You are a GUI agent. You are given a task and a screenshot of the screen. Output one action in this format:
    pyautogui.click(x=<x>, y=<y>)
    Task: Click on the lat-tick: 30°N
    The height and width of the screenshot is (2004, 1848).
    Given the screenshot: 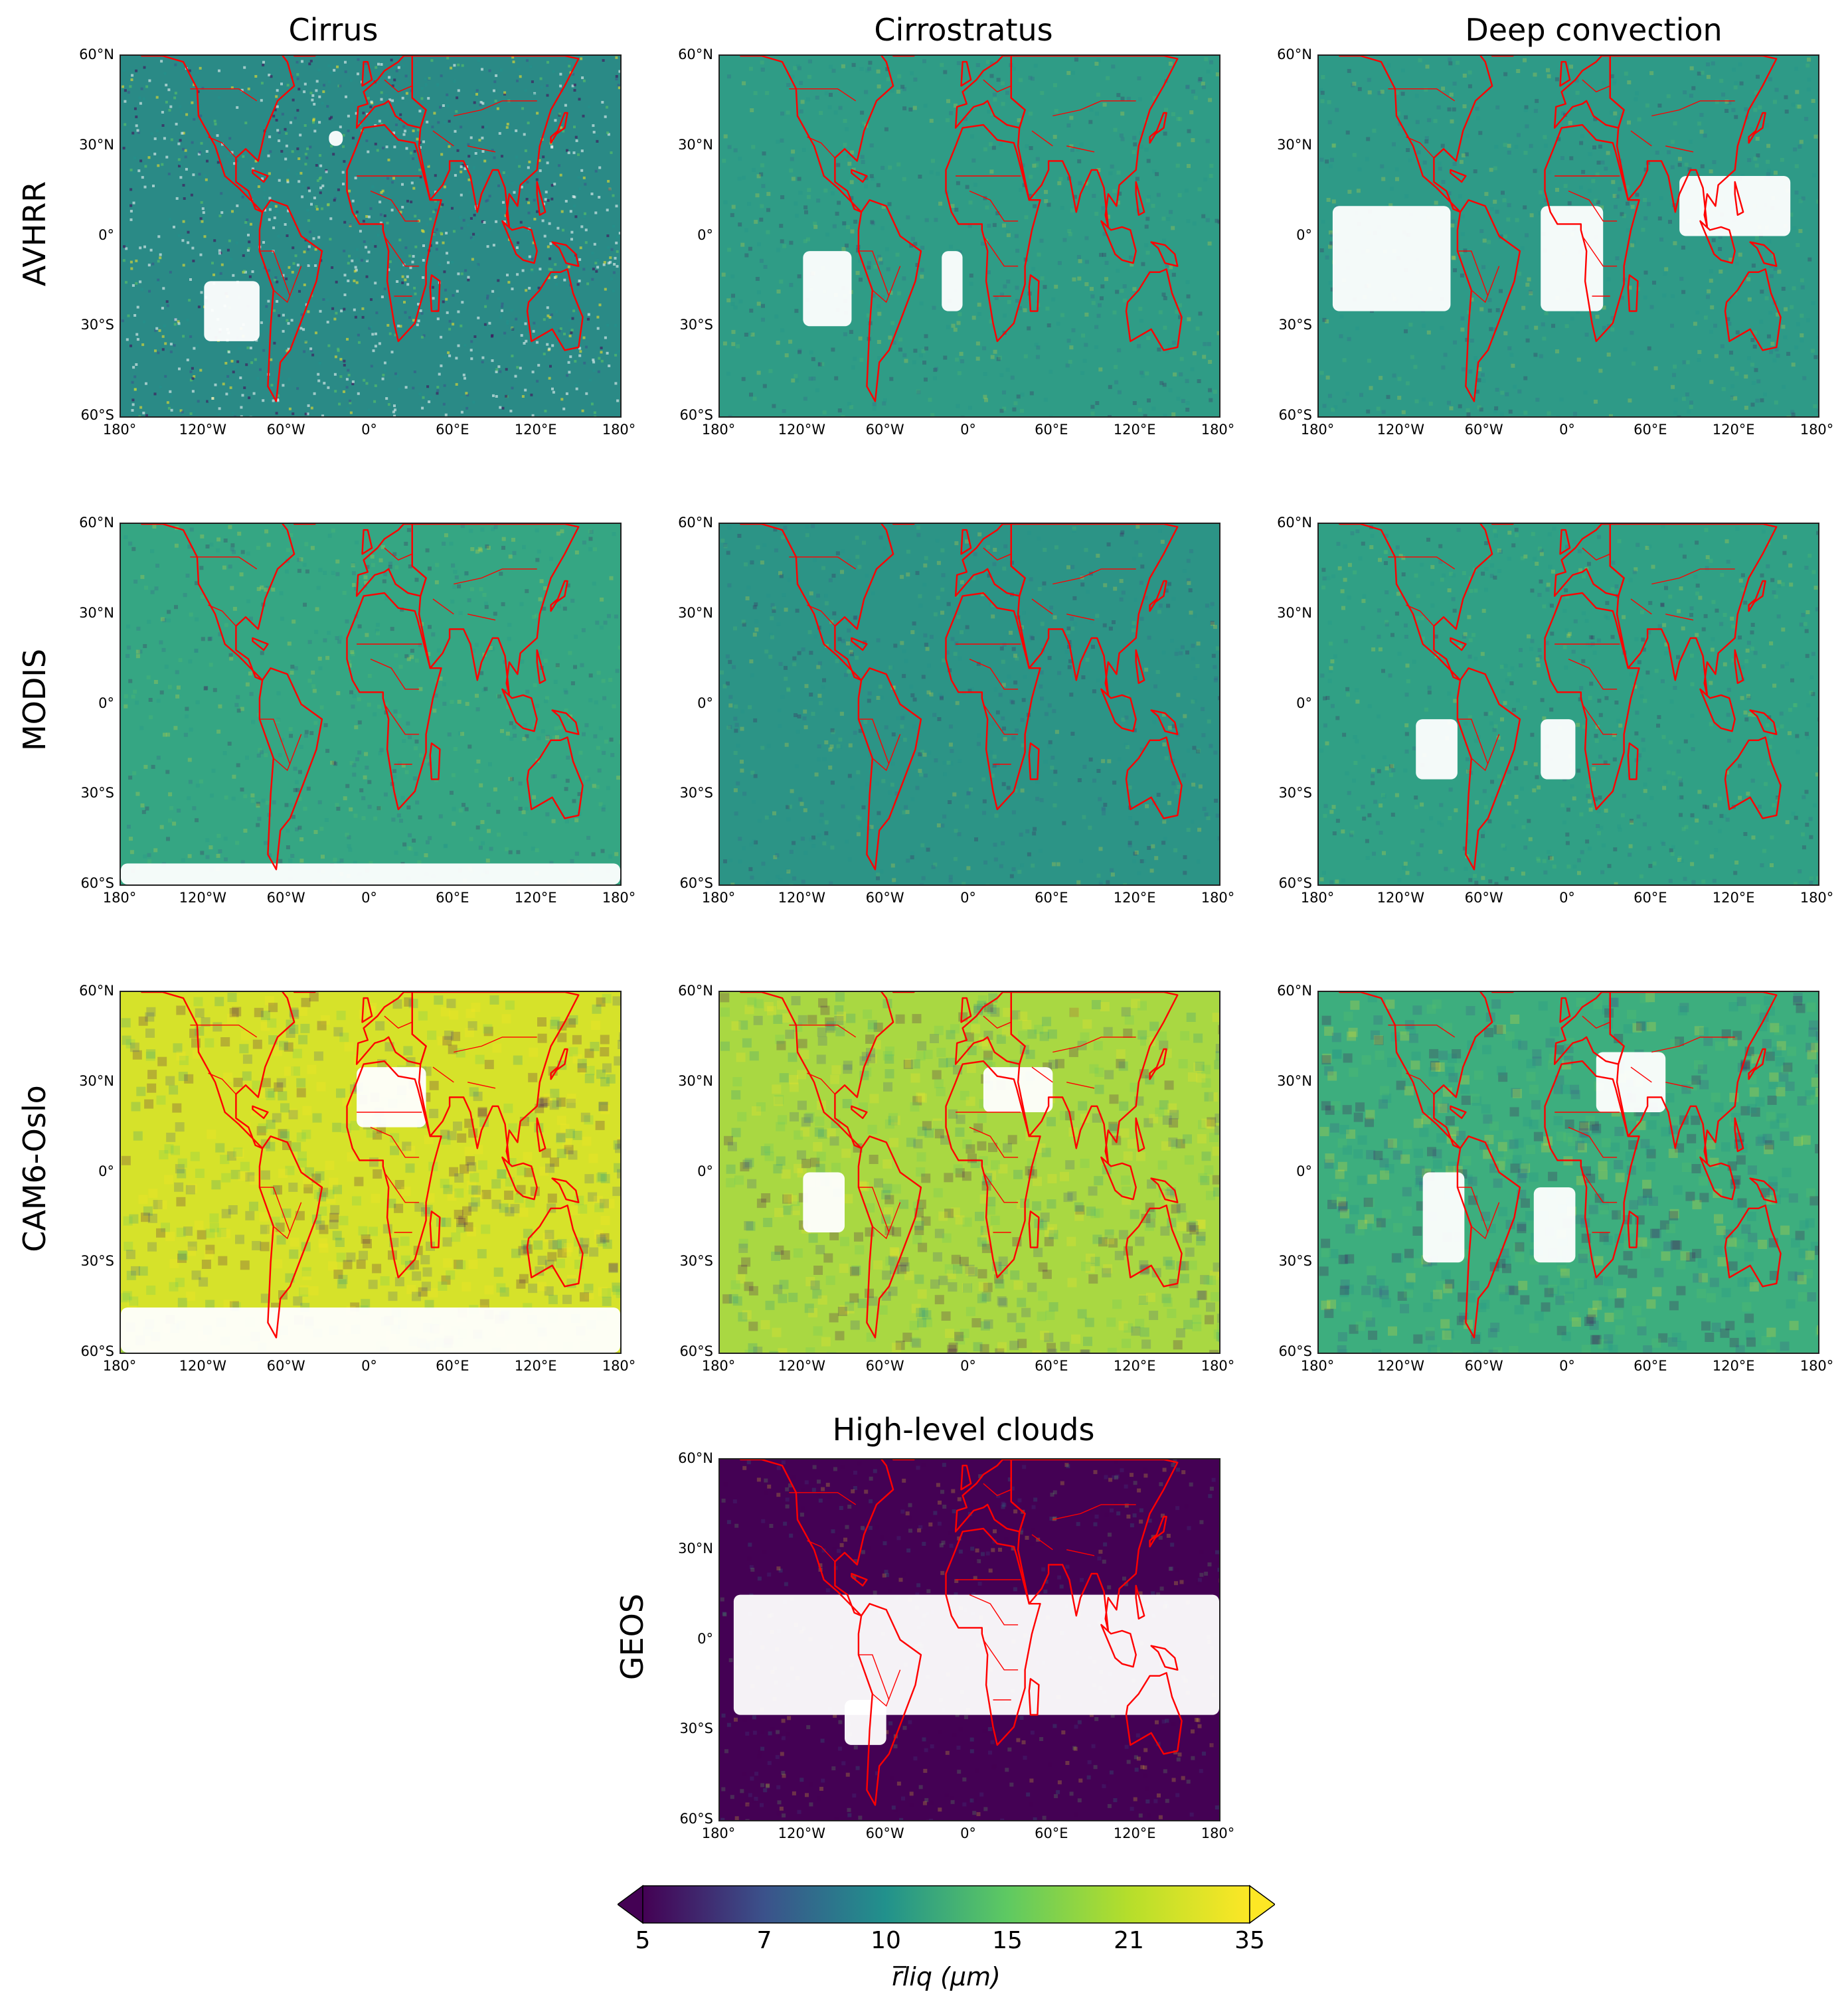 What is the action you would take?
    pyautogui.click(x=1294, y=144)
    